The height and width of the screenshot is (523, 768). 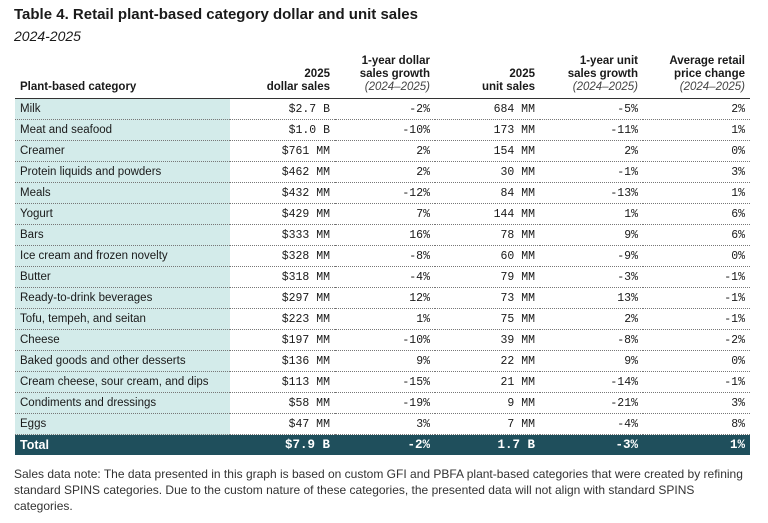 What do you see at coordinates (487, 151) in the screenshot?
I see `cell: 154 MM` at bounding box center [487, 151].